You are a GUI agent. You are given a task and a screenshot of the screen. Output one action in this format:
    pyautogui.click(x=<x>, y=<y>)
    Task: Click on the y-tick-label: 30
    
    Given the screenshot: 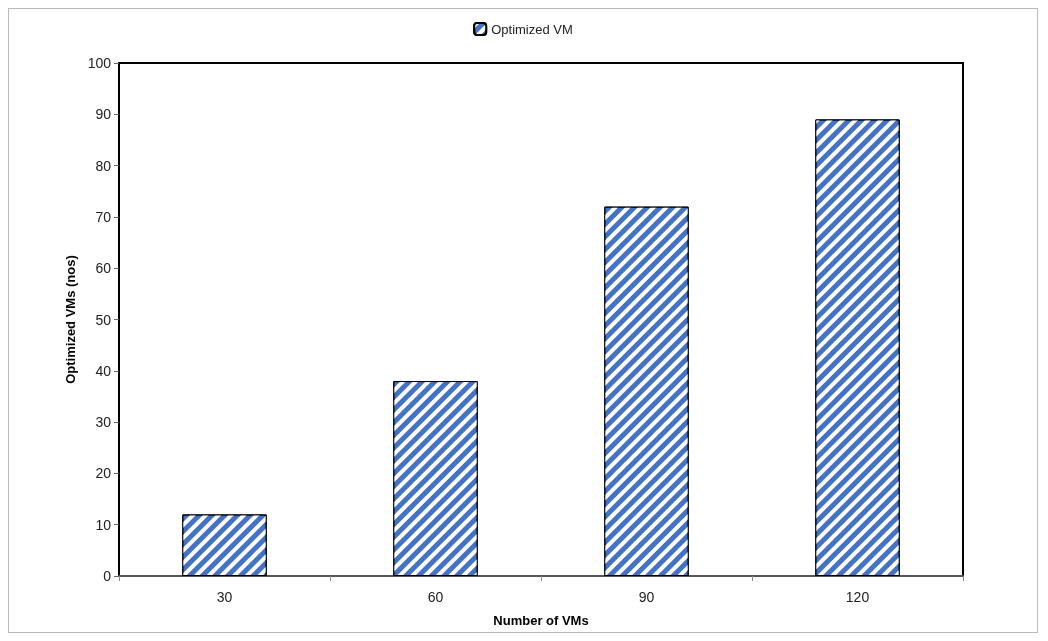 What is the action you would take?
    pyautogui.click(x=103, y=422)
    